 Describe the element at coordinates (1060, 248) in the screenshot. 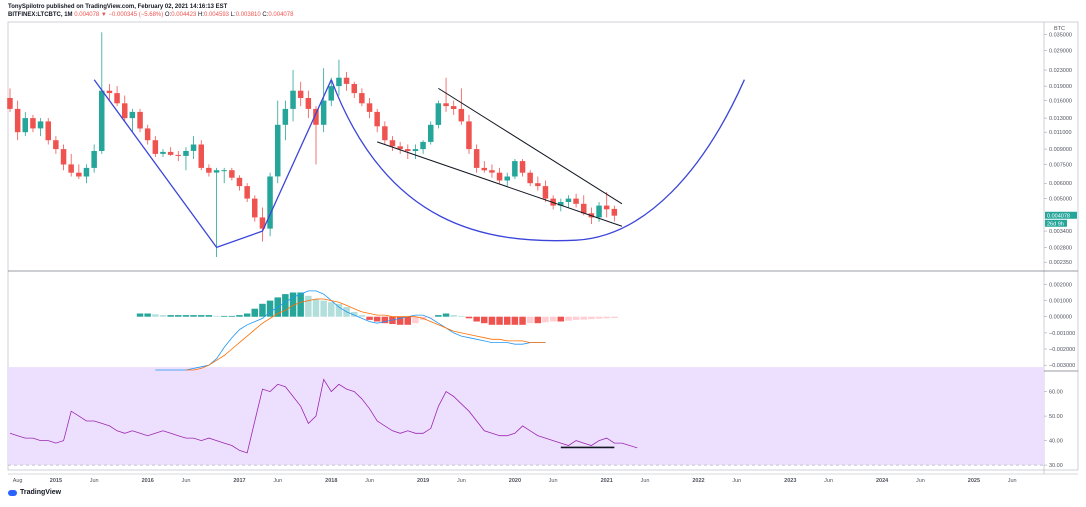

I see `price-tick-label: 0.002800` at that location.